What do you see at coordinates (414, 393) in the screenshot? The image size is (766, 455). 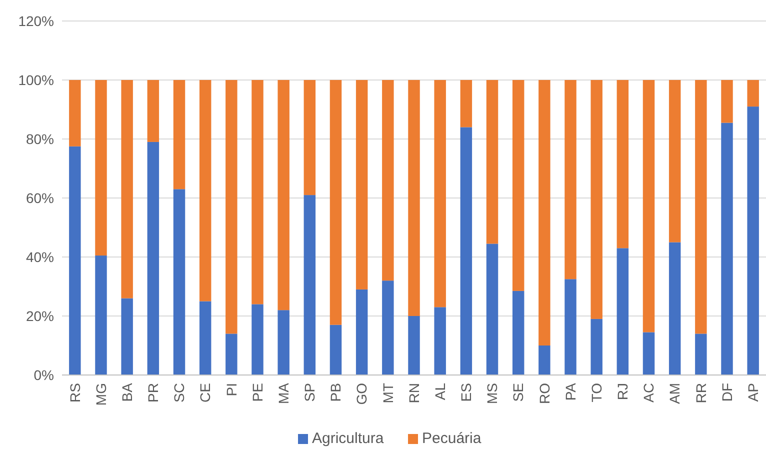 I see `x-tick-label: RN` at bounding box center [414, 393].